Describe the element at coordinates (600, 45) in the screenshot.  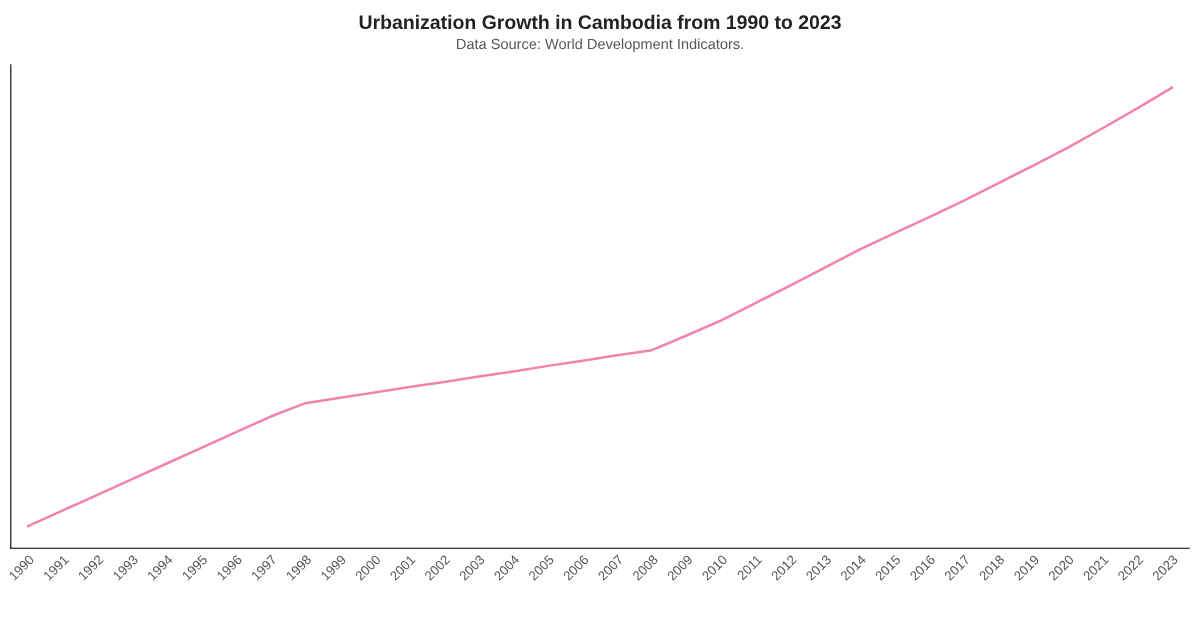
I see `chart-subtitle: Data Source: World Development Indicators.` at that location.